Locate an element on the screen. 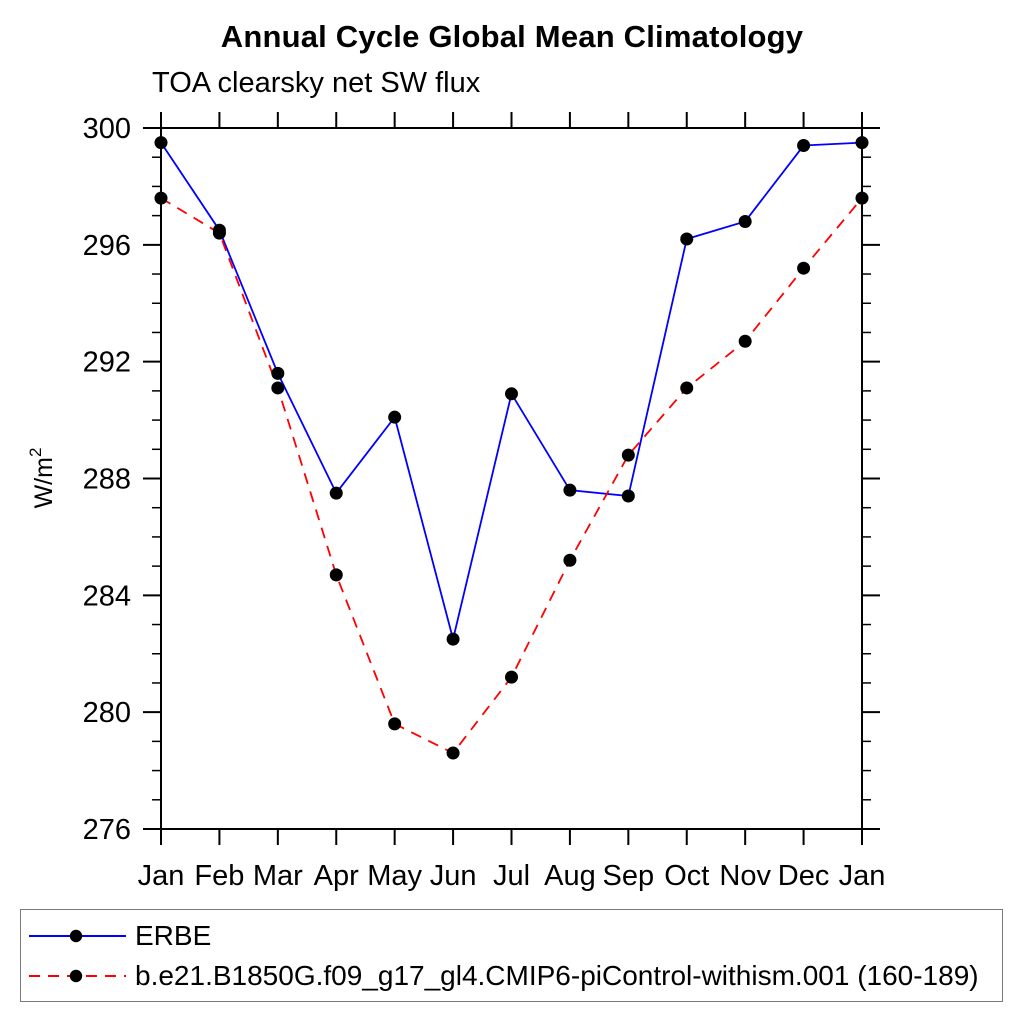 Image resolution: width=1024 pixels, height=1024 pixels. y-axis-label: W/m2 is located at coordinates (42, 478).